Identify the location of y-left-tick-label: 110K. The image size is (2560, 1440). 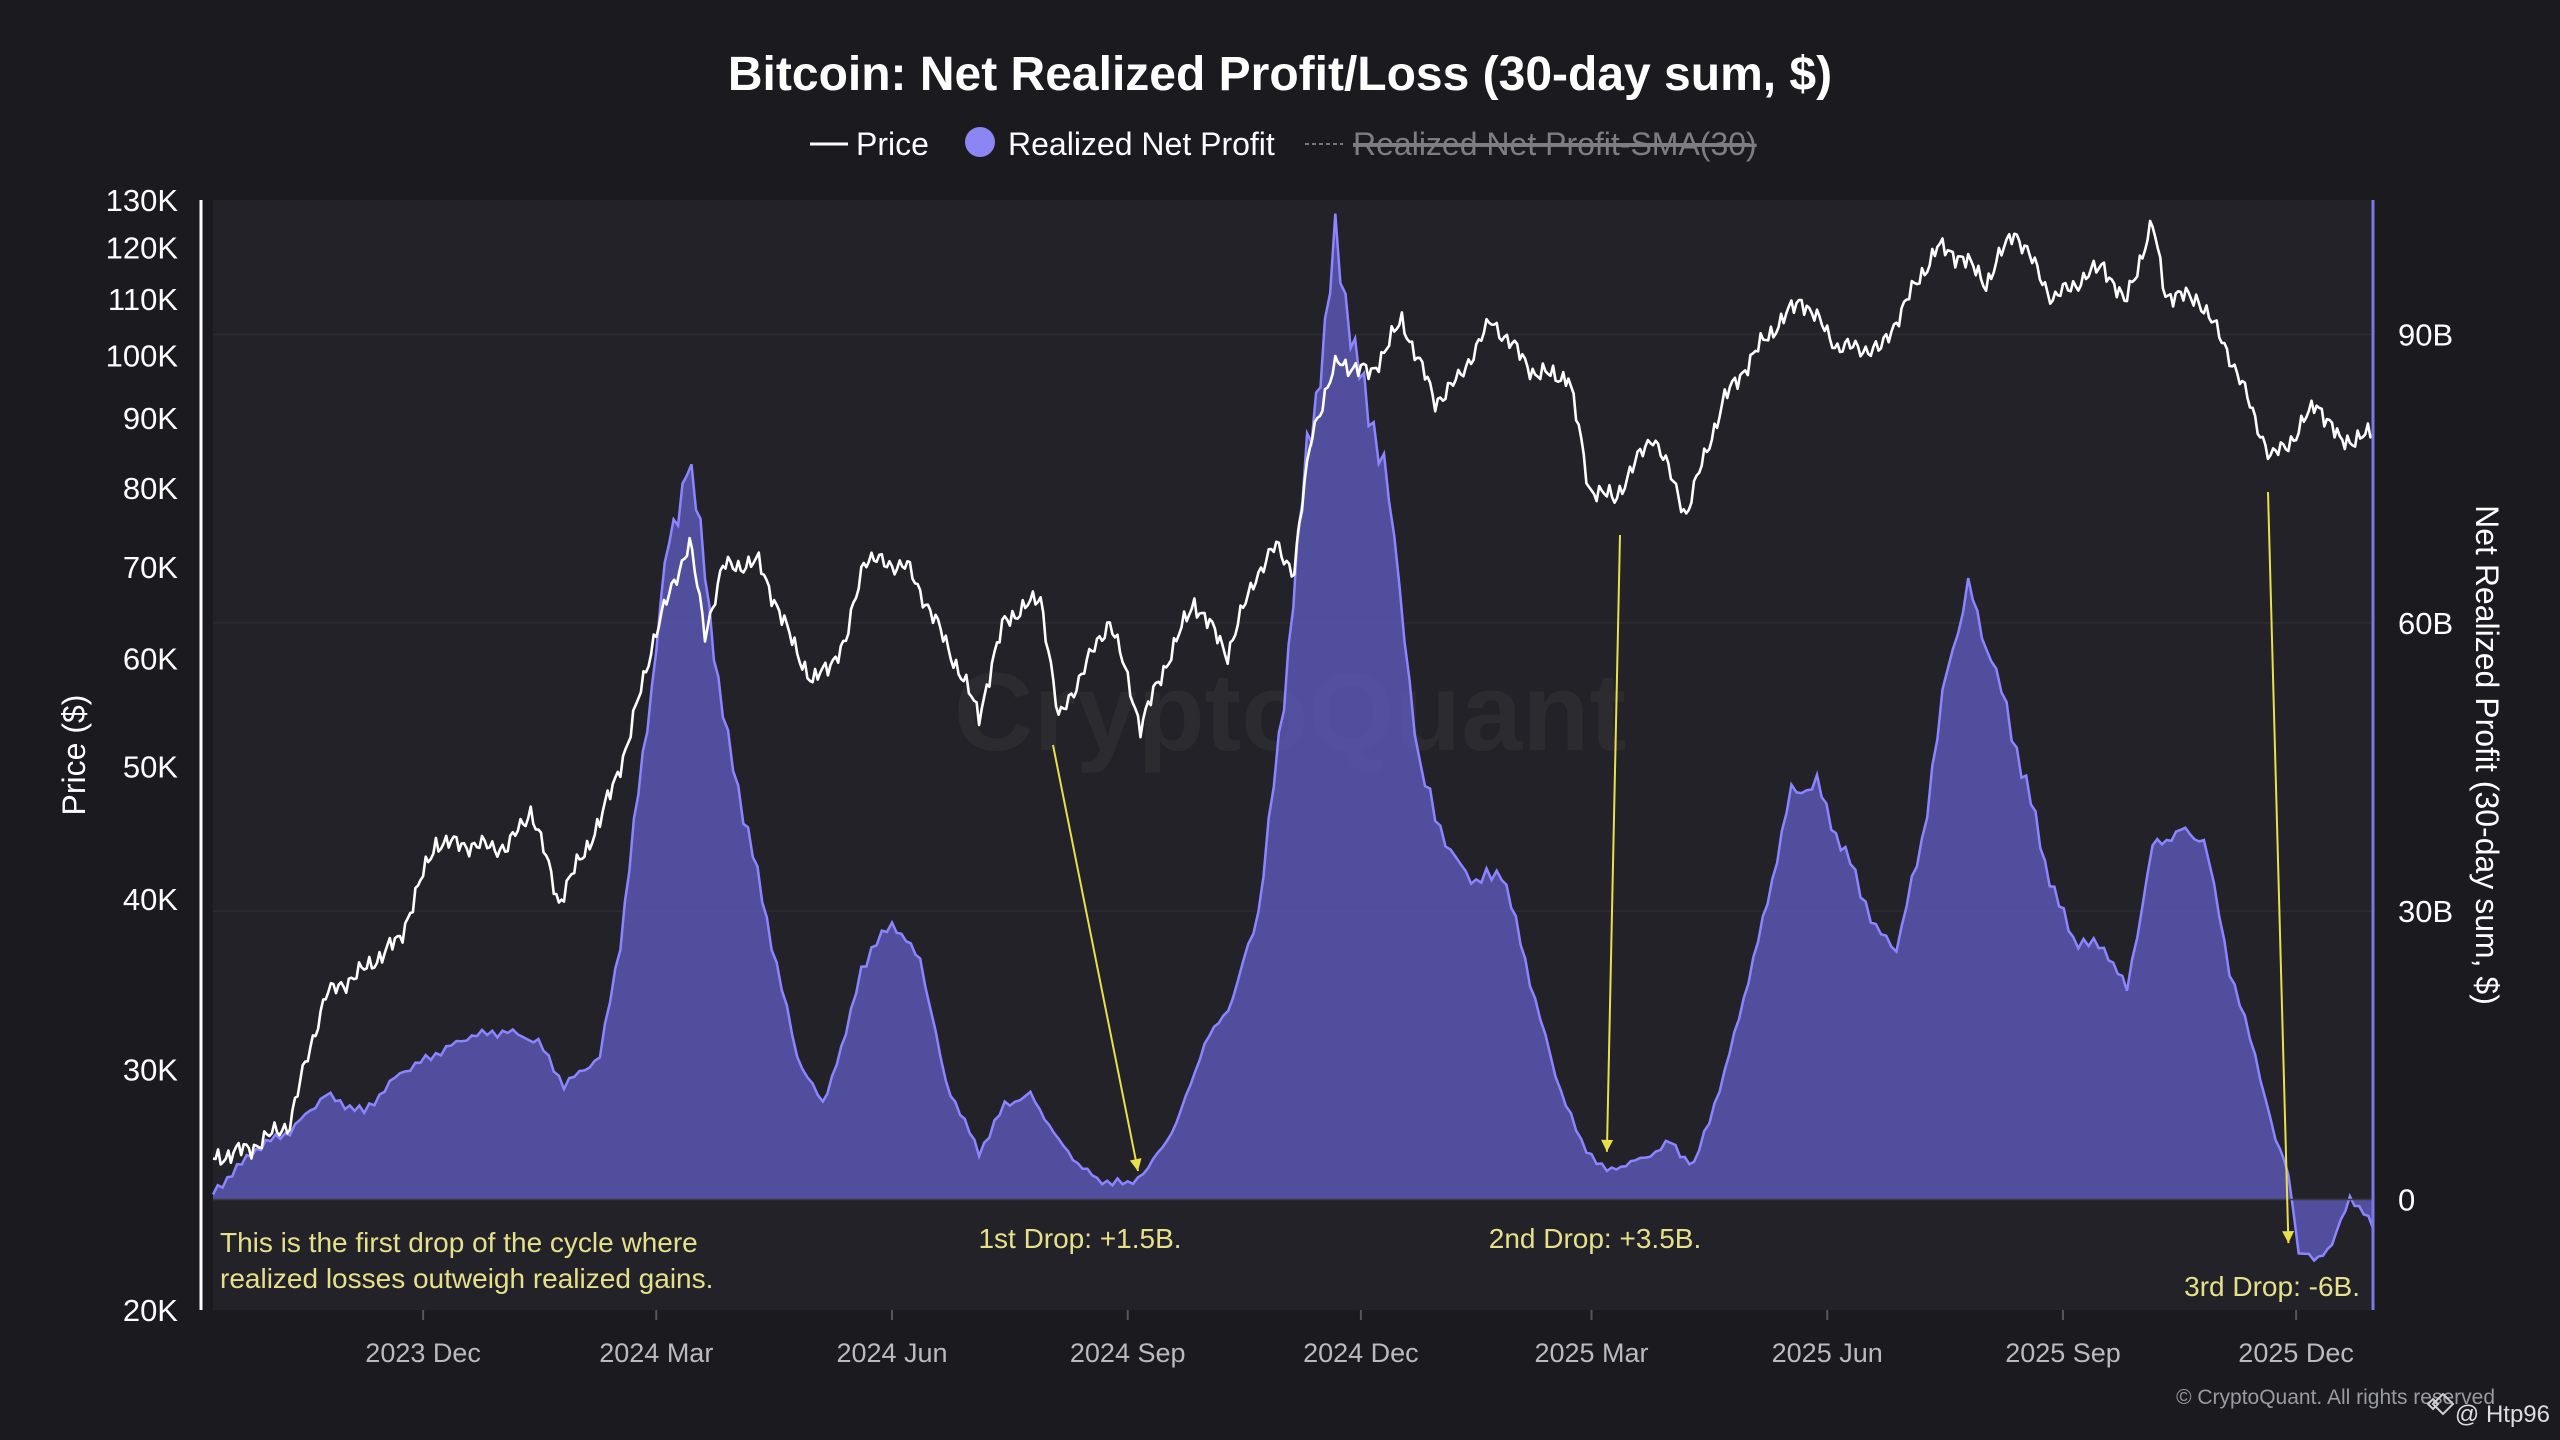
(143, 299).